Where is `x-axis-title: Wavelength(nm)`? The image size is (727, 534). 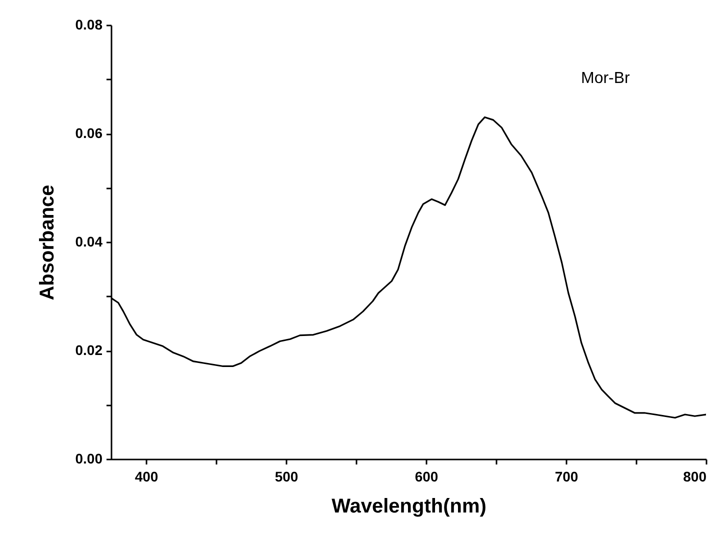 x-axis-title: Wavelength(nm) is located at coordinates (409, 507).